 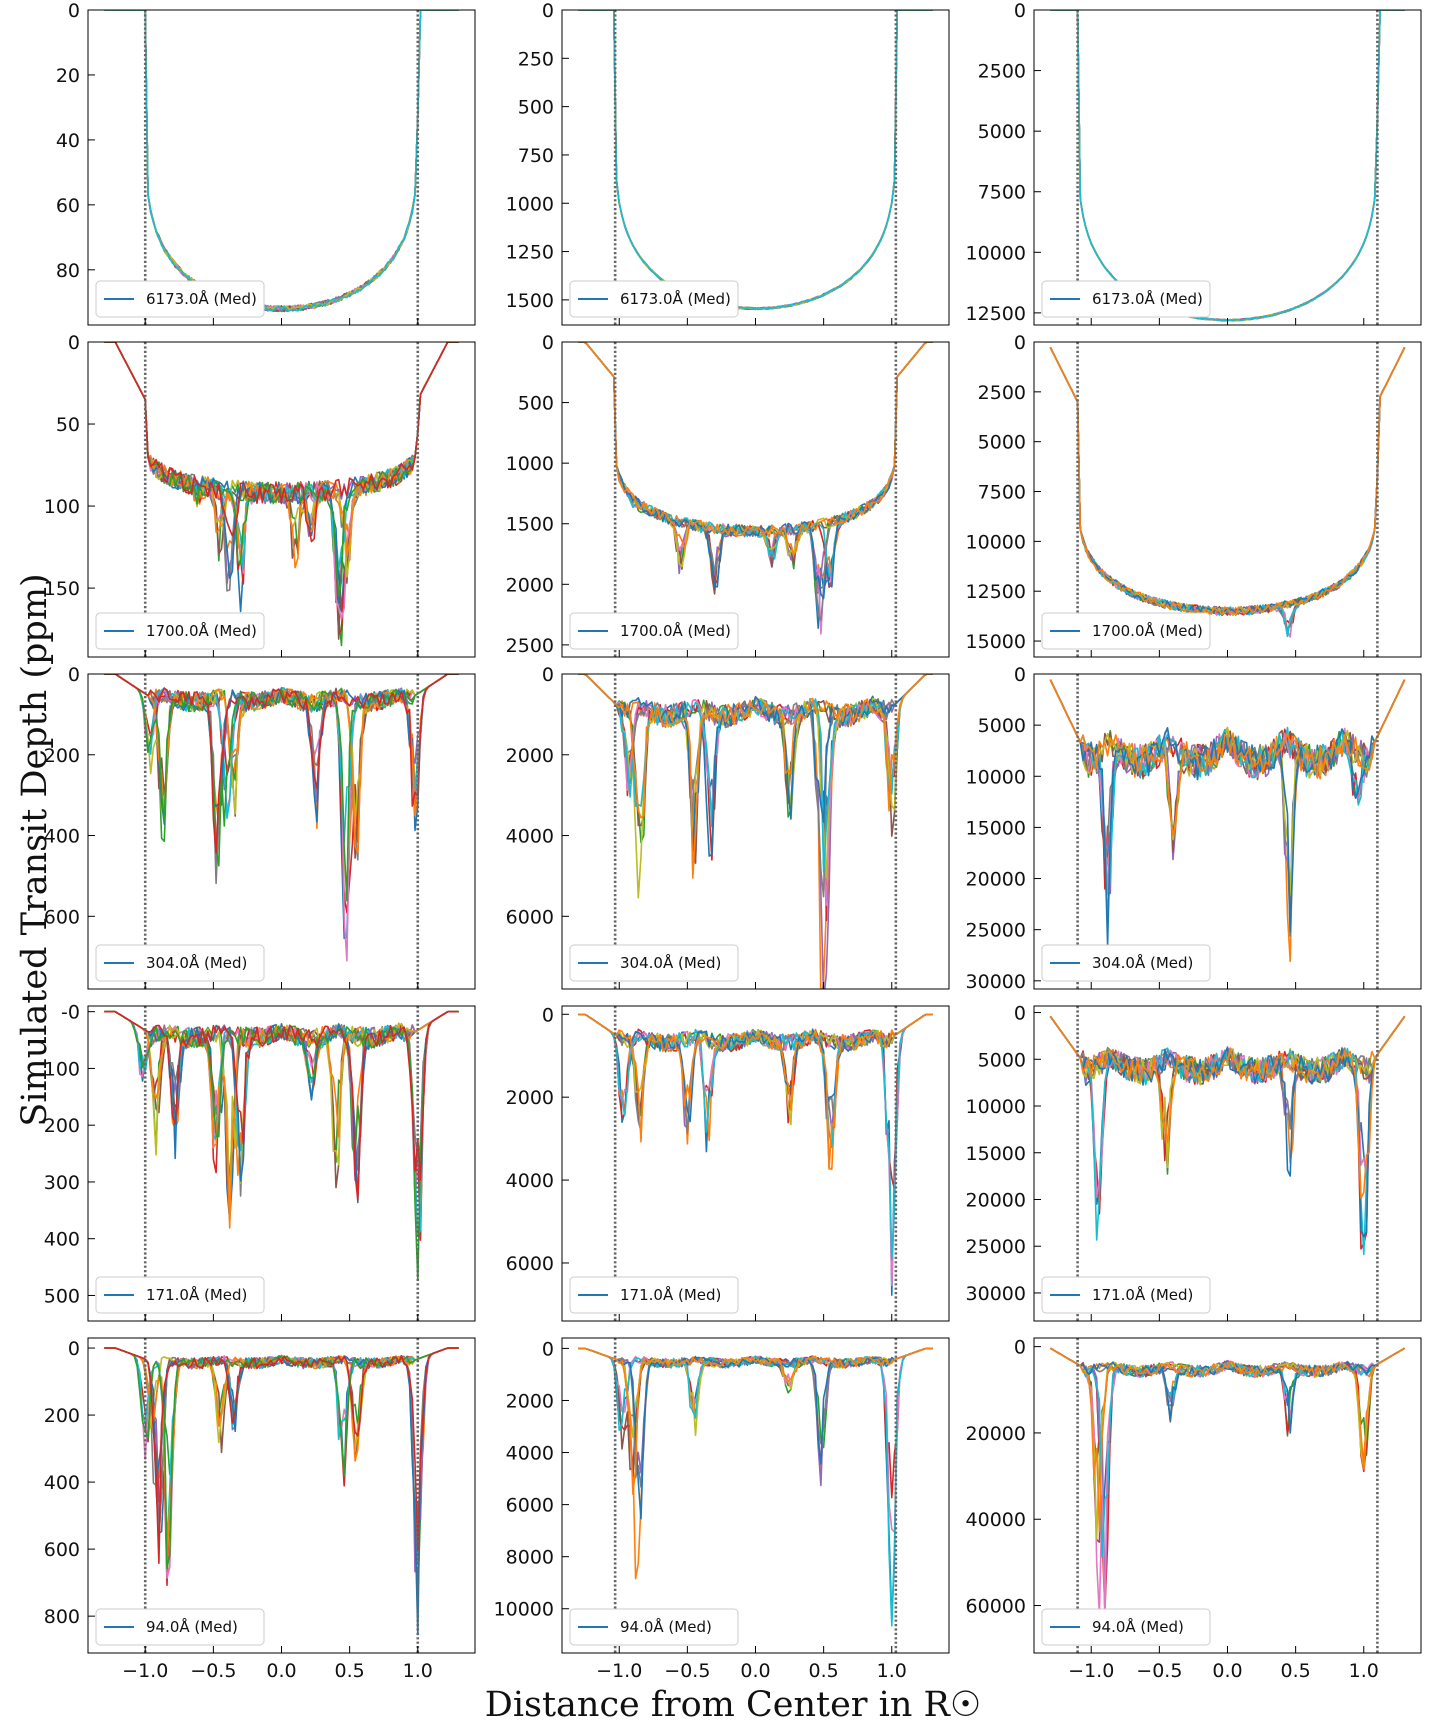 What do you see at coordinates (1147, 630) in the screenshot?
I see `legend-label: 1700.0Å (Med)` at bounding box center [1147, 630].